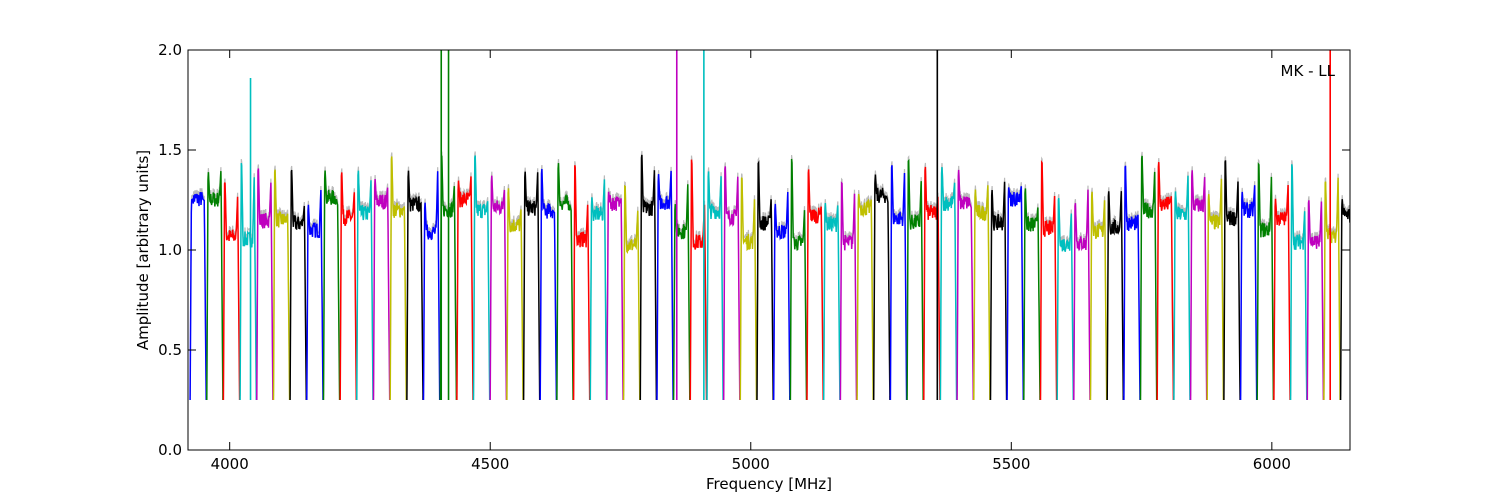  I want to click on x-axis-title: Frequency [MHz], so click(769, 484).